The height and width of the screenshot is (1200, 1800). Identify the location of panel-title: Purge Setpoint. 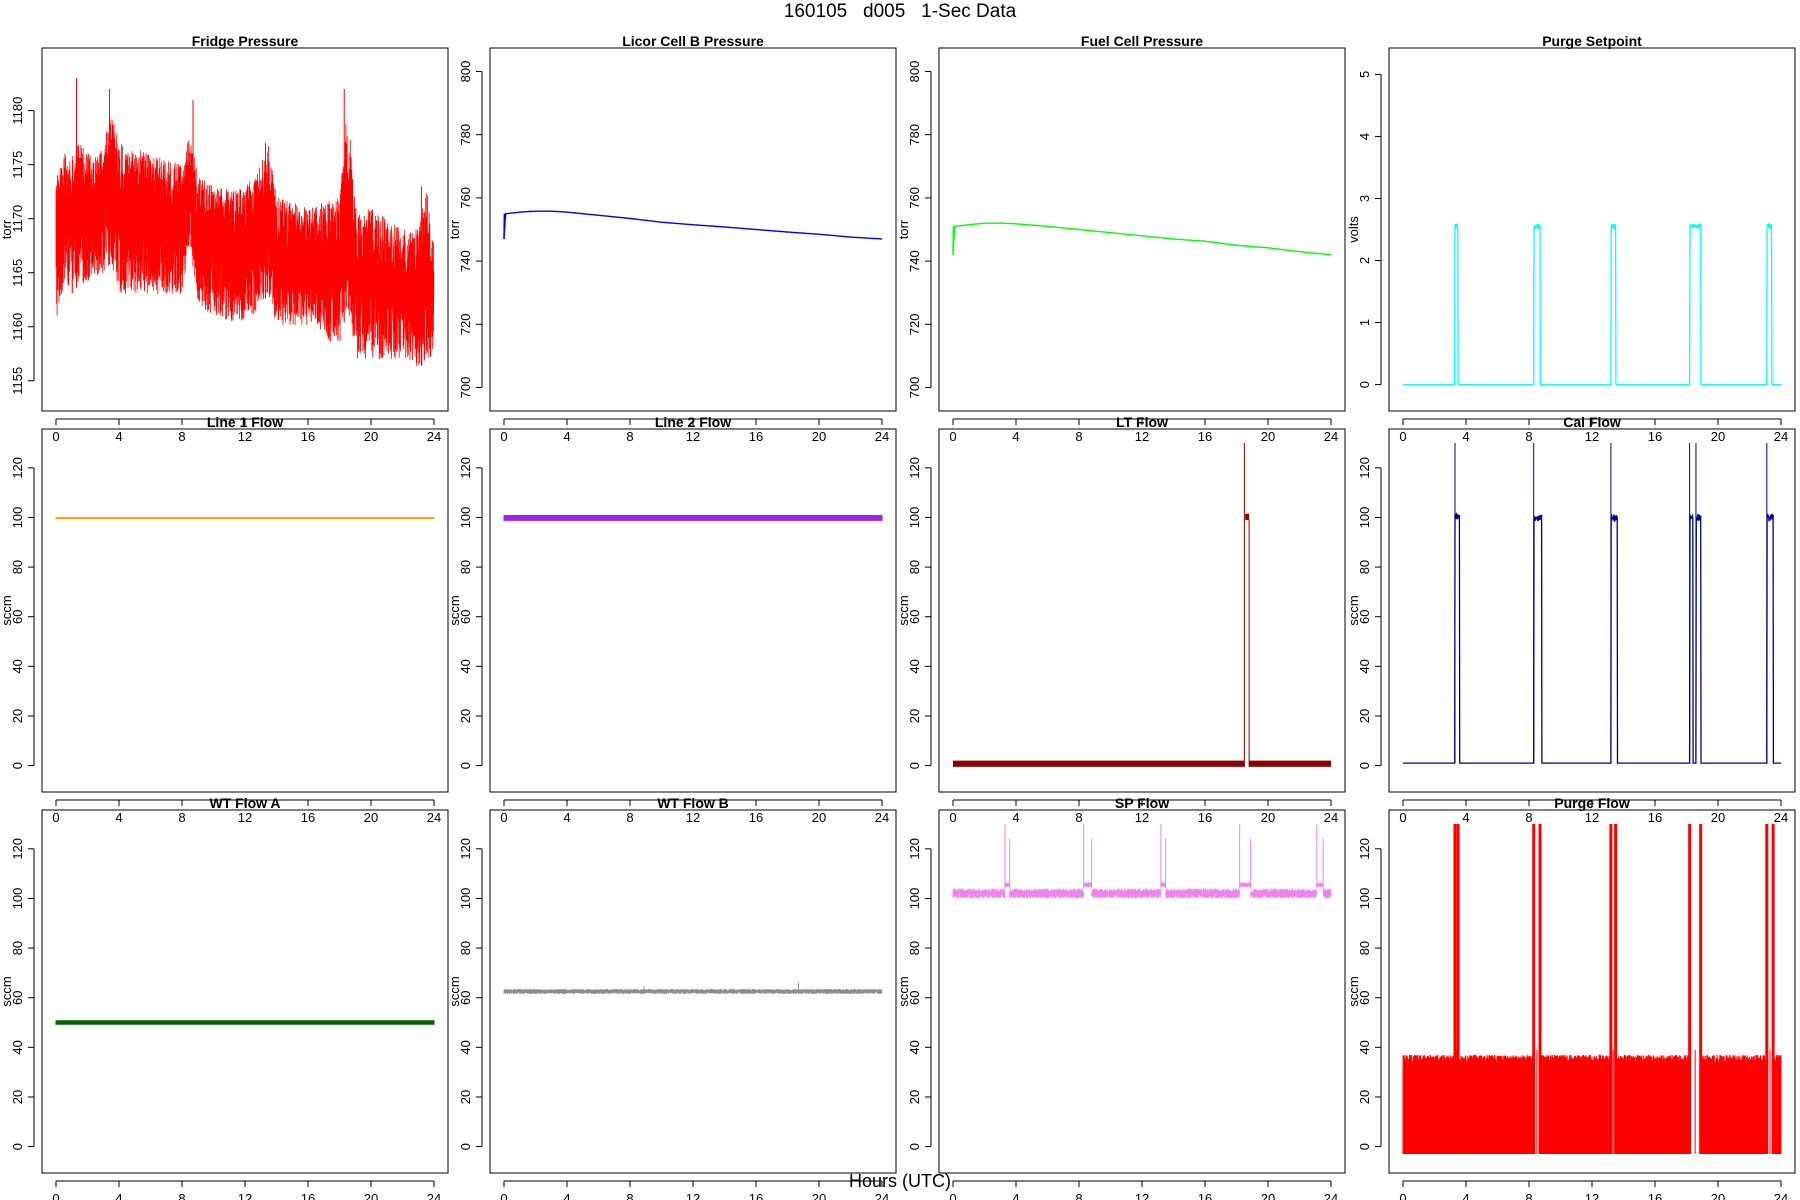
(1592, 41).